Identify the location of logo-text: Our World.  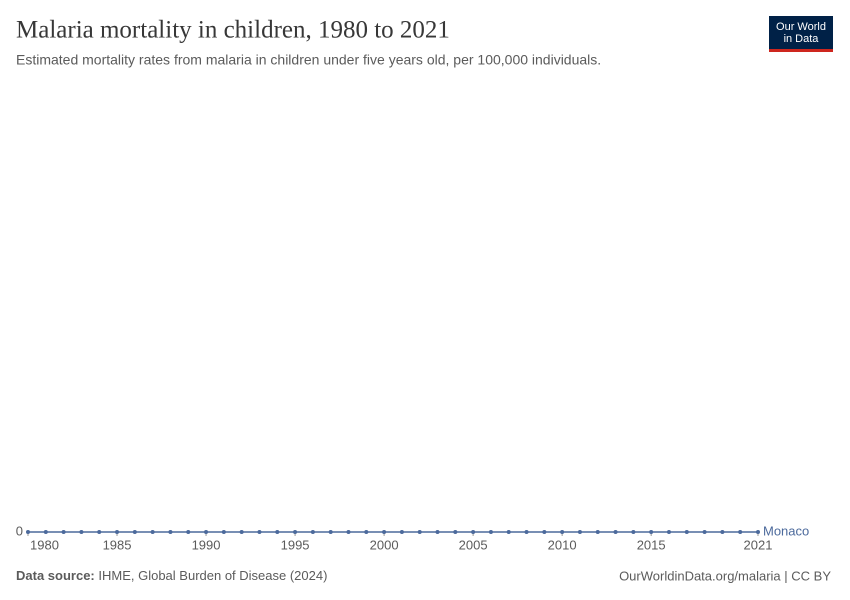
(801, 27).